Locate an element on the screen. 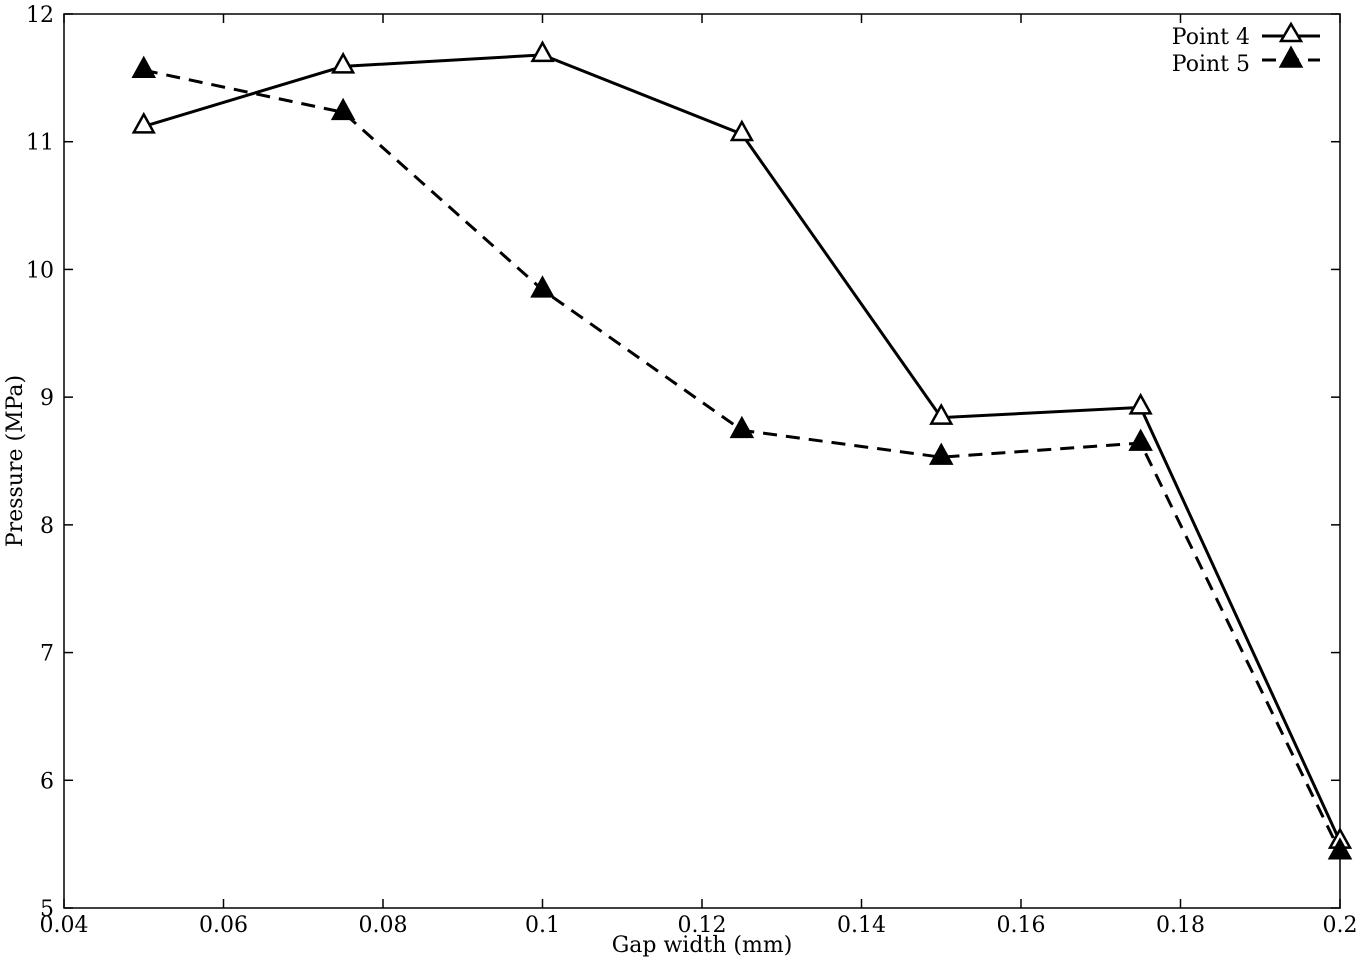 The width and height of the screenshot is (1360, 960). x-tick-label: 0.04 is located at coordinates (64, 925).